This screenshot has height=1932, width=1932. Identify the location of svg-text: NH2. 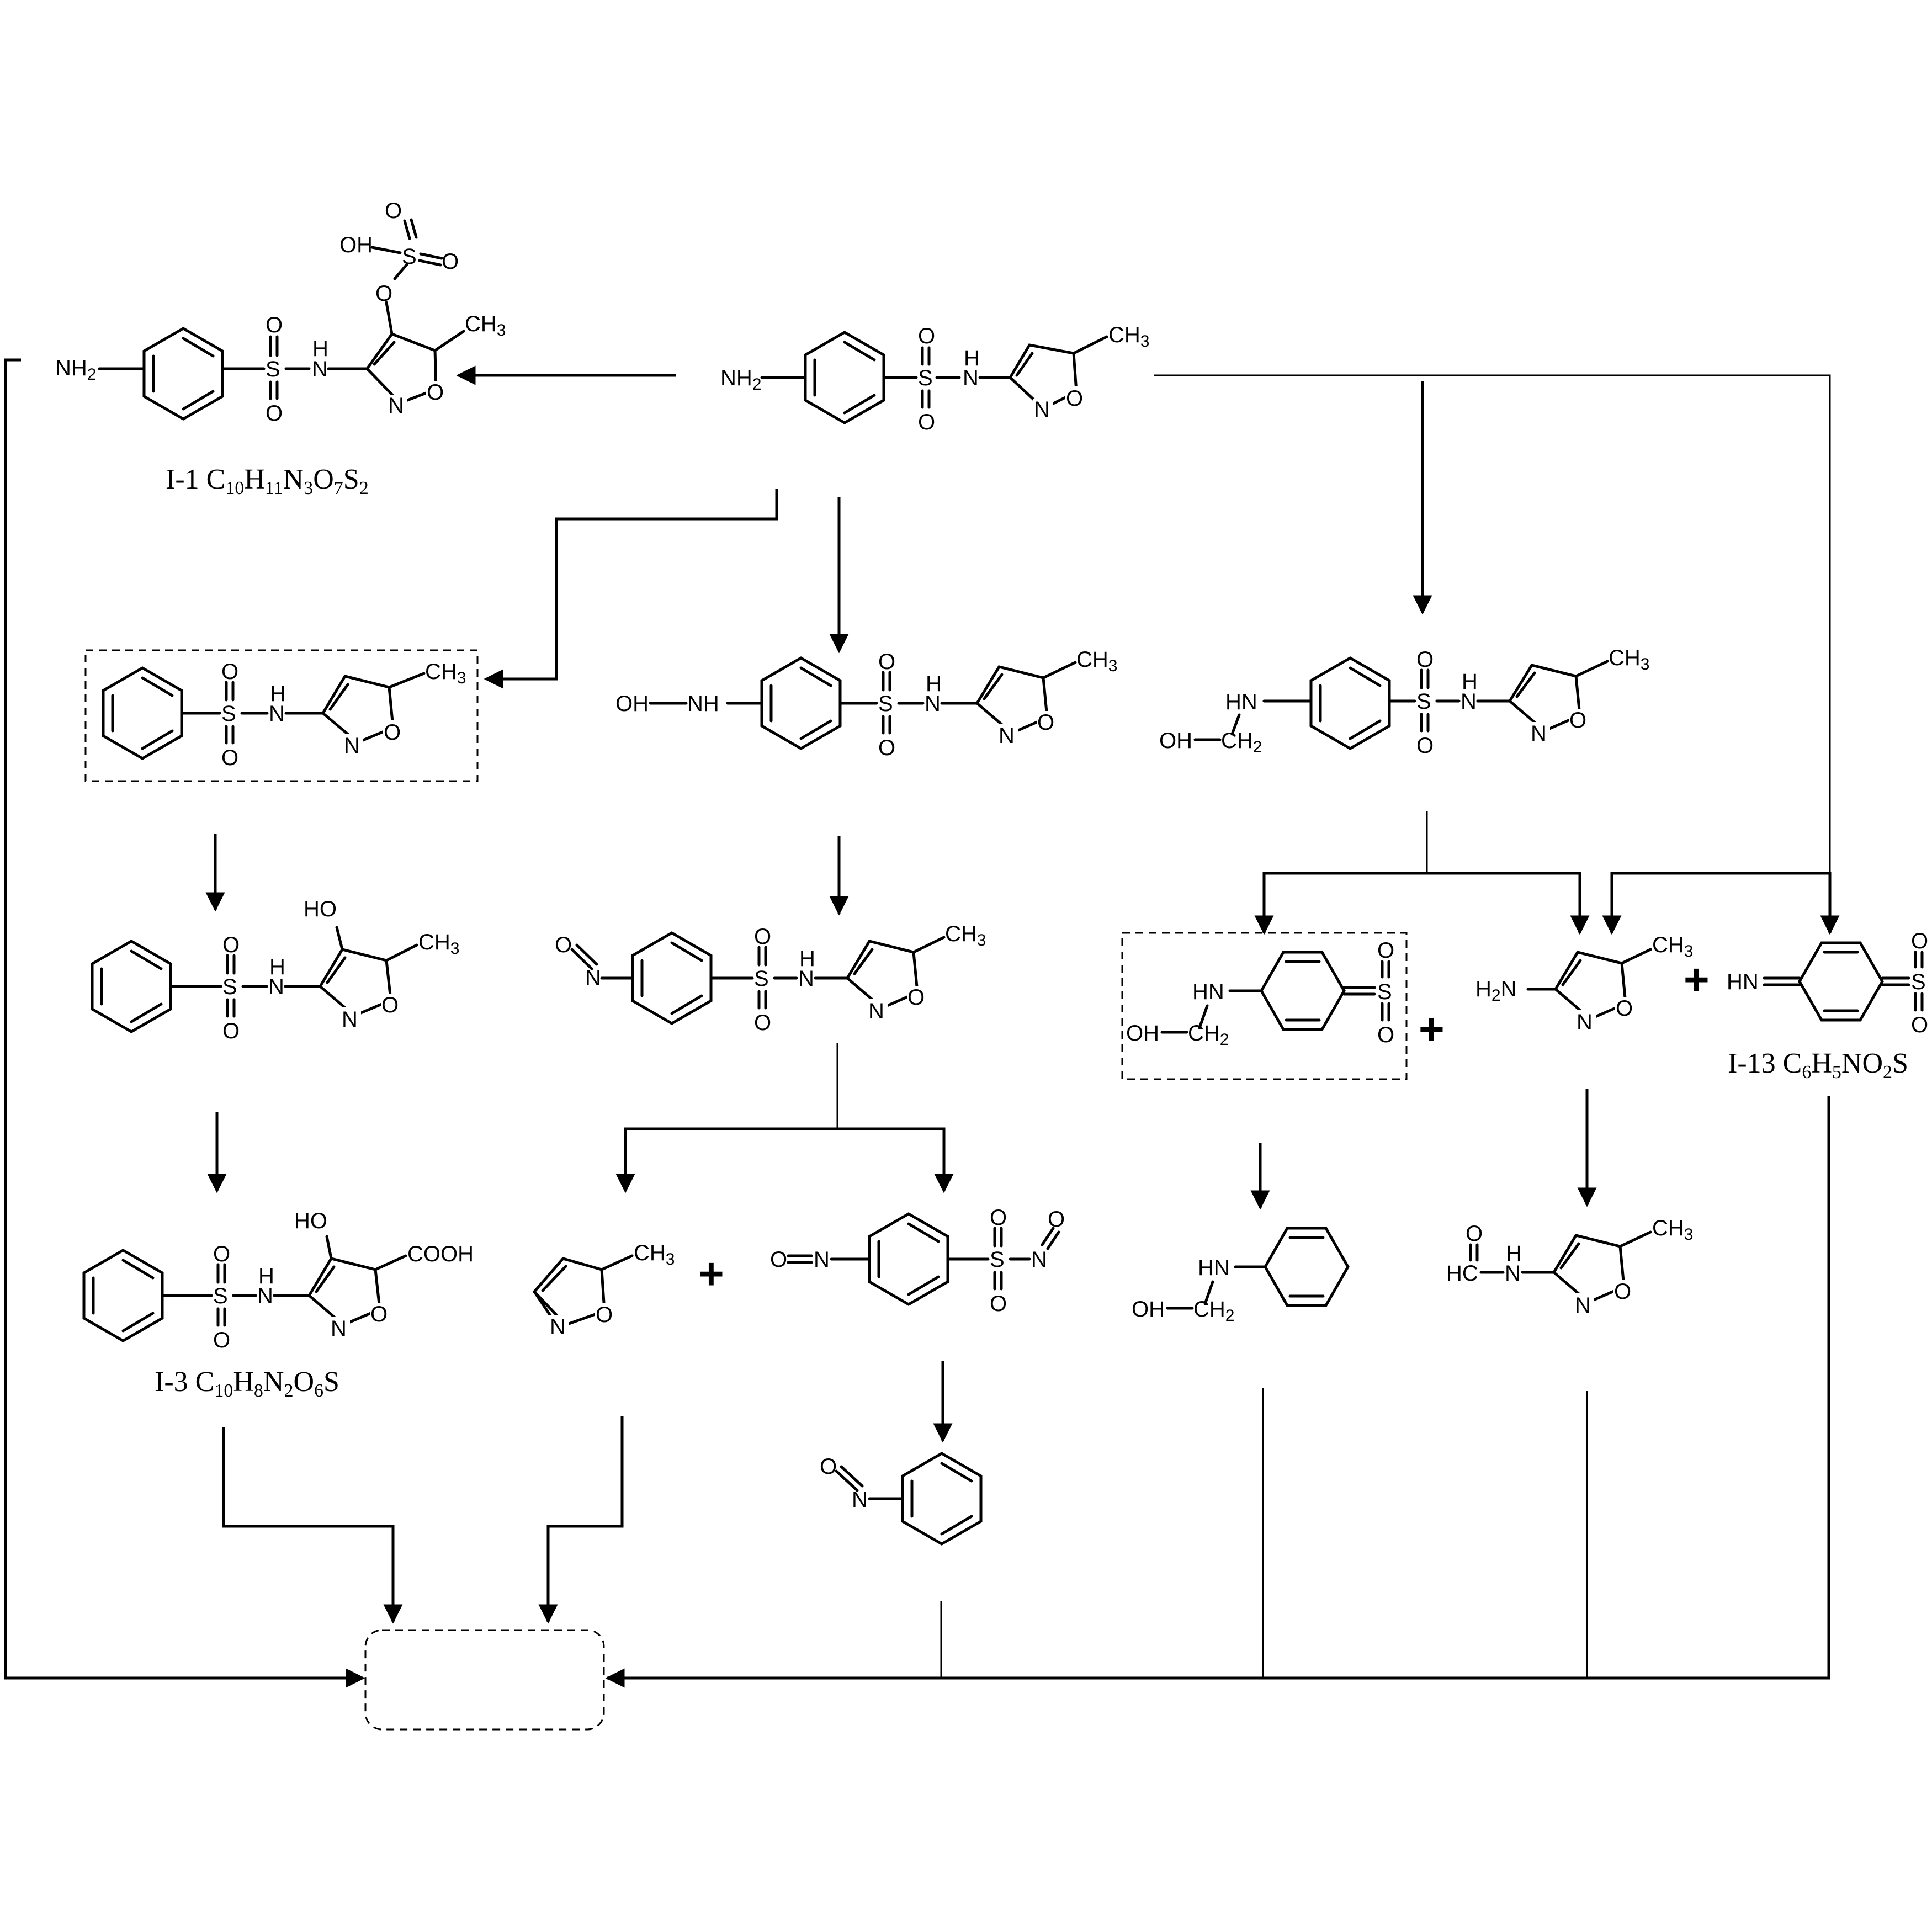
(740, 380).